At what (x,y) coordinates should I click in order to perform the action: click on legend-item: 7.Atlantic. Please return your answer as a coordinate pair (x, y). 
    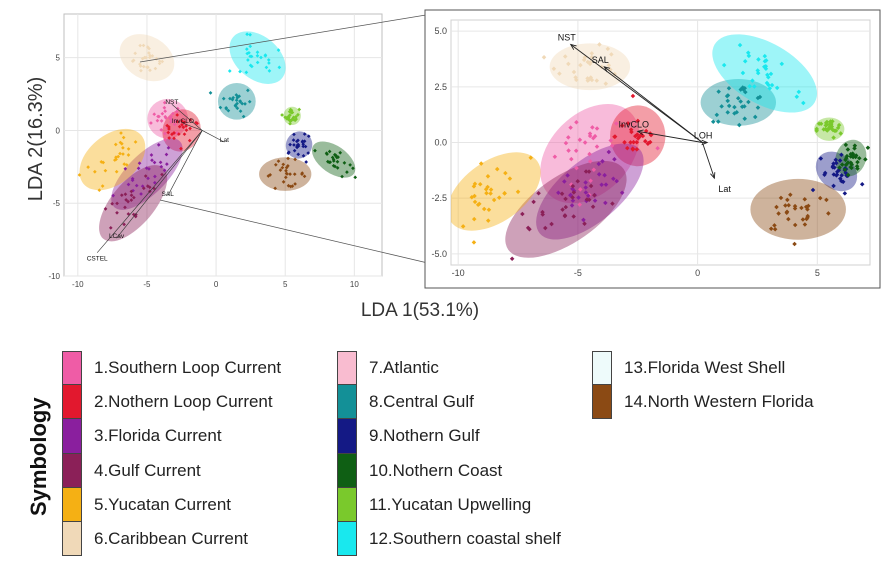
    Looking at the image, I should click on (449, 368).